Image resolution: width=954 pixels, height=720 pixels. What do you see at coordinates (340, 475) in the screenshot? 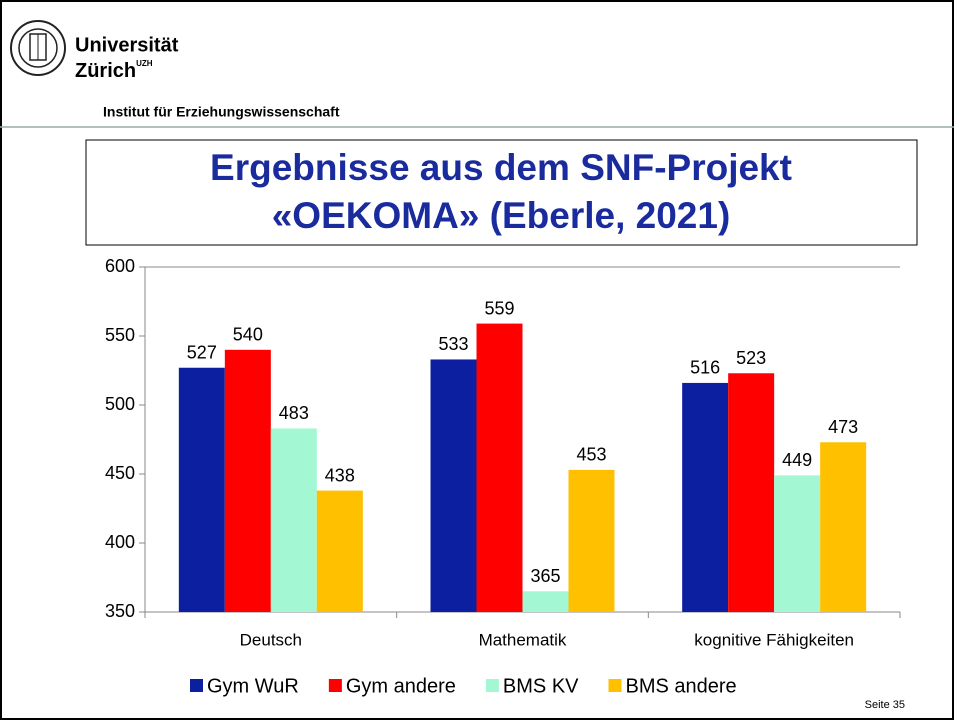
I see `data-label: 438` at bounding box center [340, 475].